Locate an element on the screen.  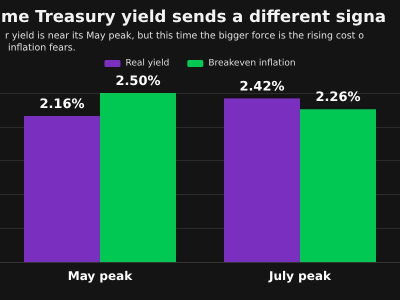
data-label: 2.26% is located at coordinates (338, 98).